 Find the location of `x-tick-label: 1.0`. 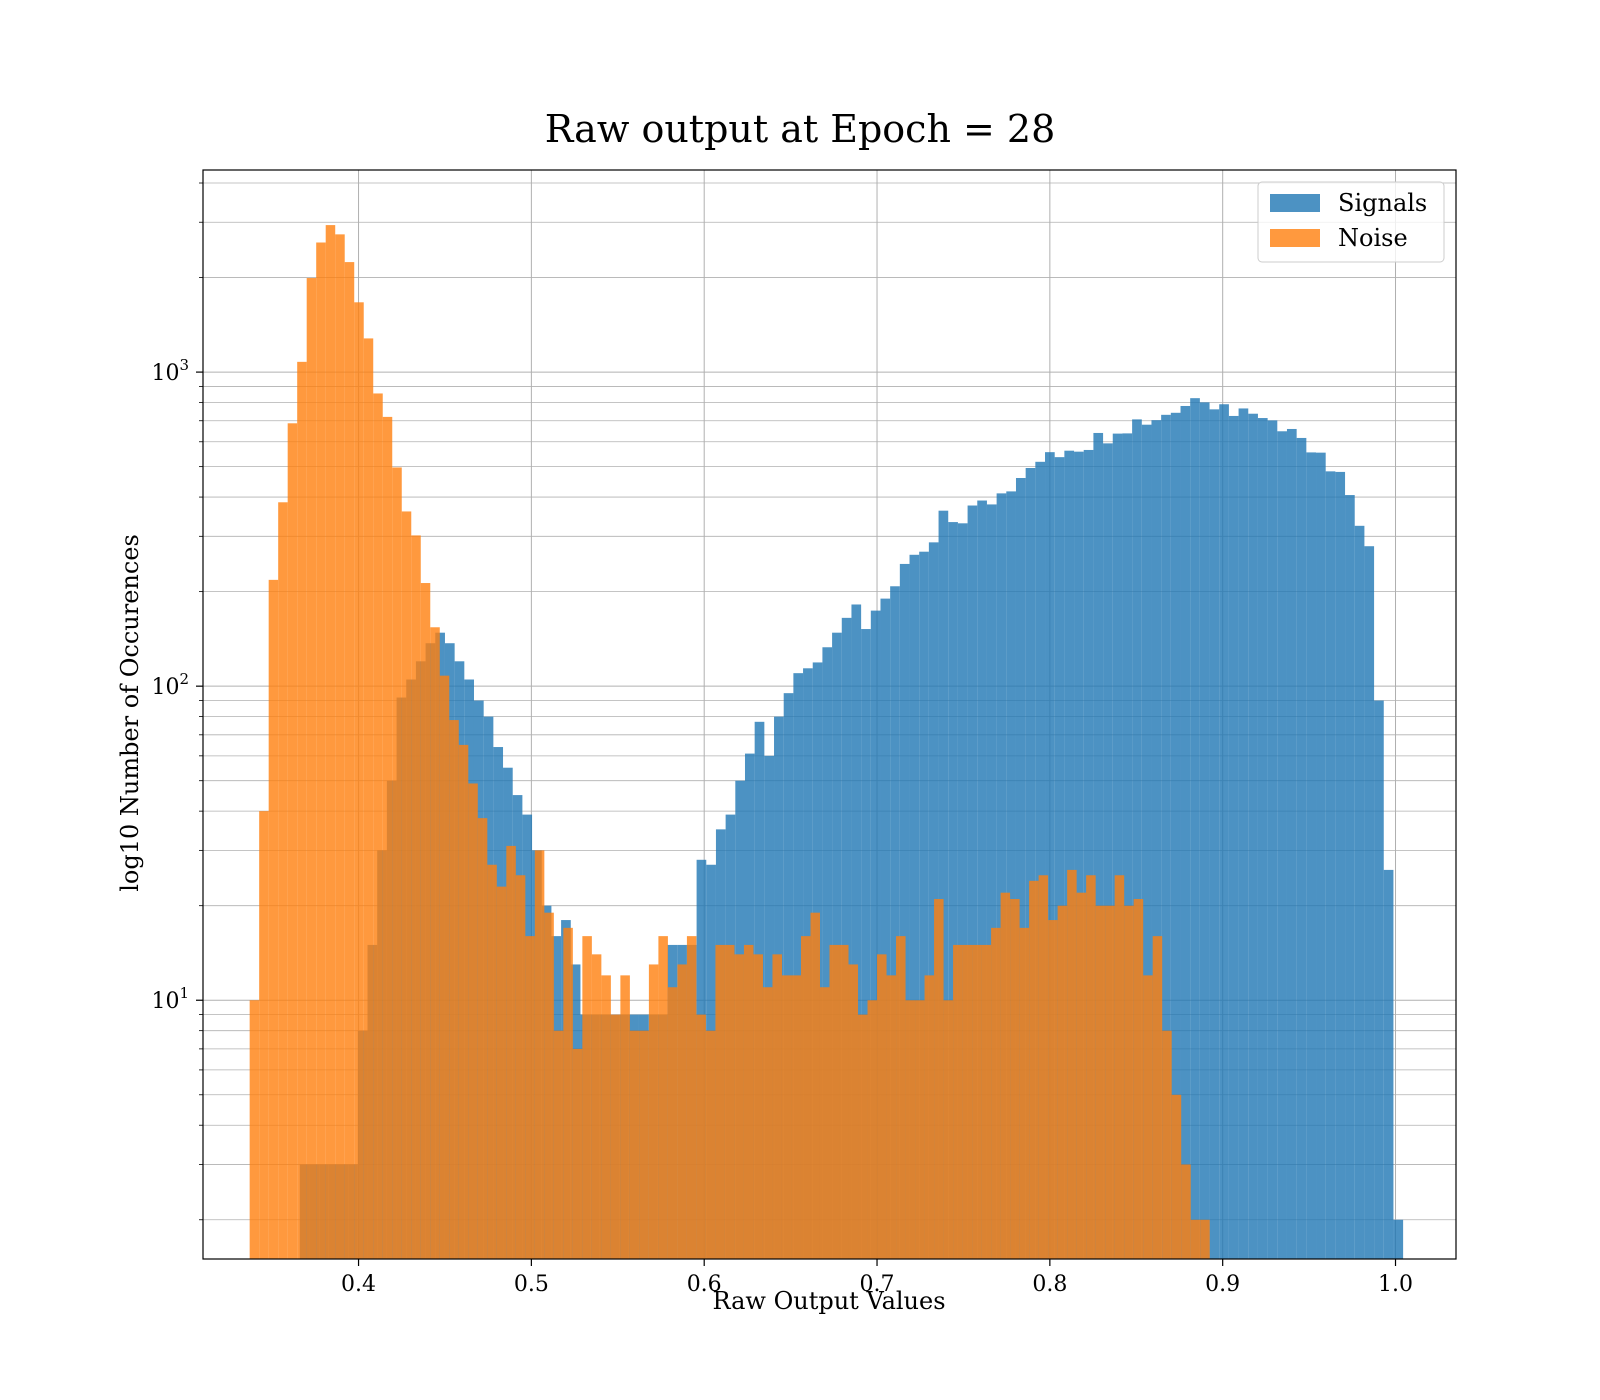

x-tick-label: 1.0 is located at coordinates (1395, 1284).